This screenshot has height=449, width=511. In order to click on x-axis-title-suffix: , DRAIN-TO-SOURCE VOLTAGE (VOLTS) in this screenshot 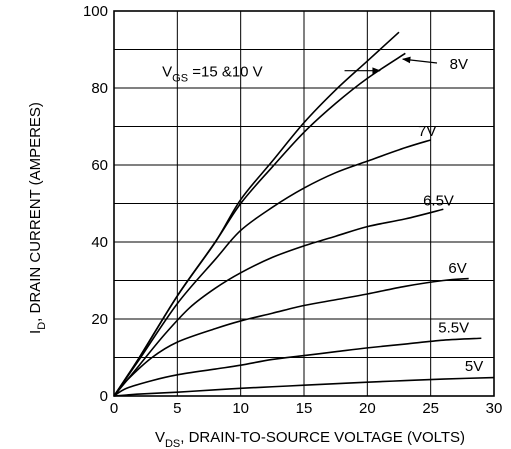, I will do `click(322, 437)`.